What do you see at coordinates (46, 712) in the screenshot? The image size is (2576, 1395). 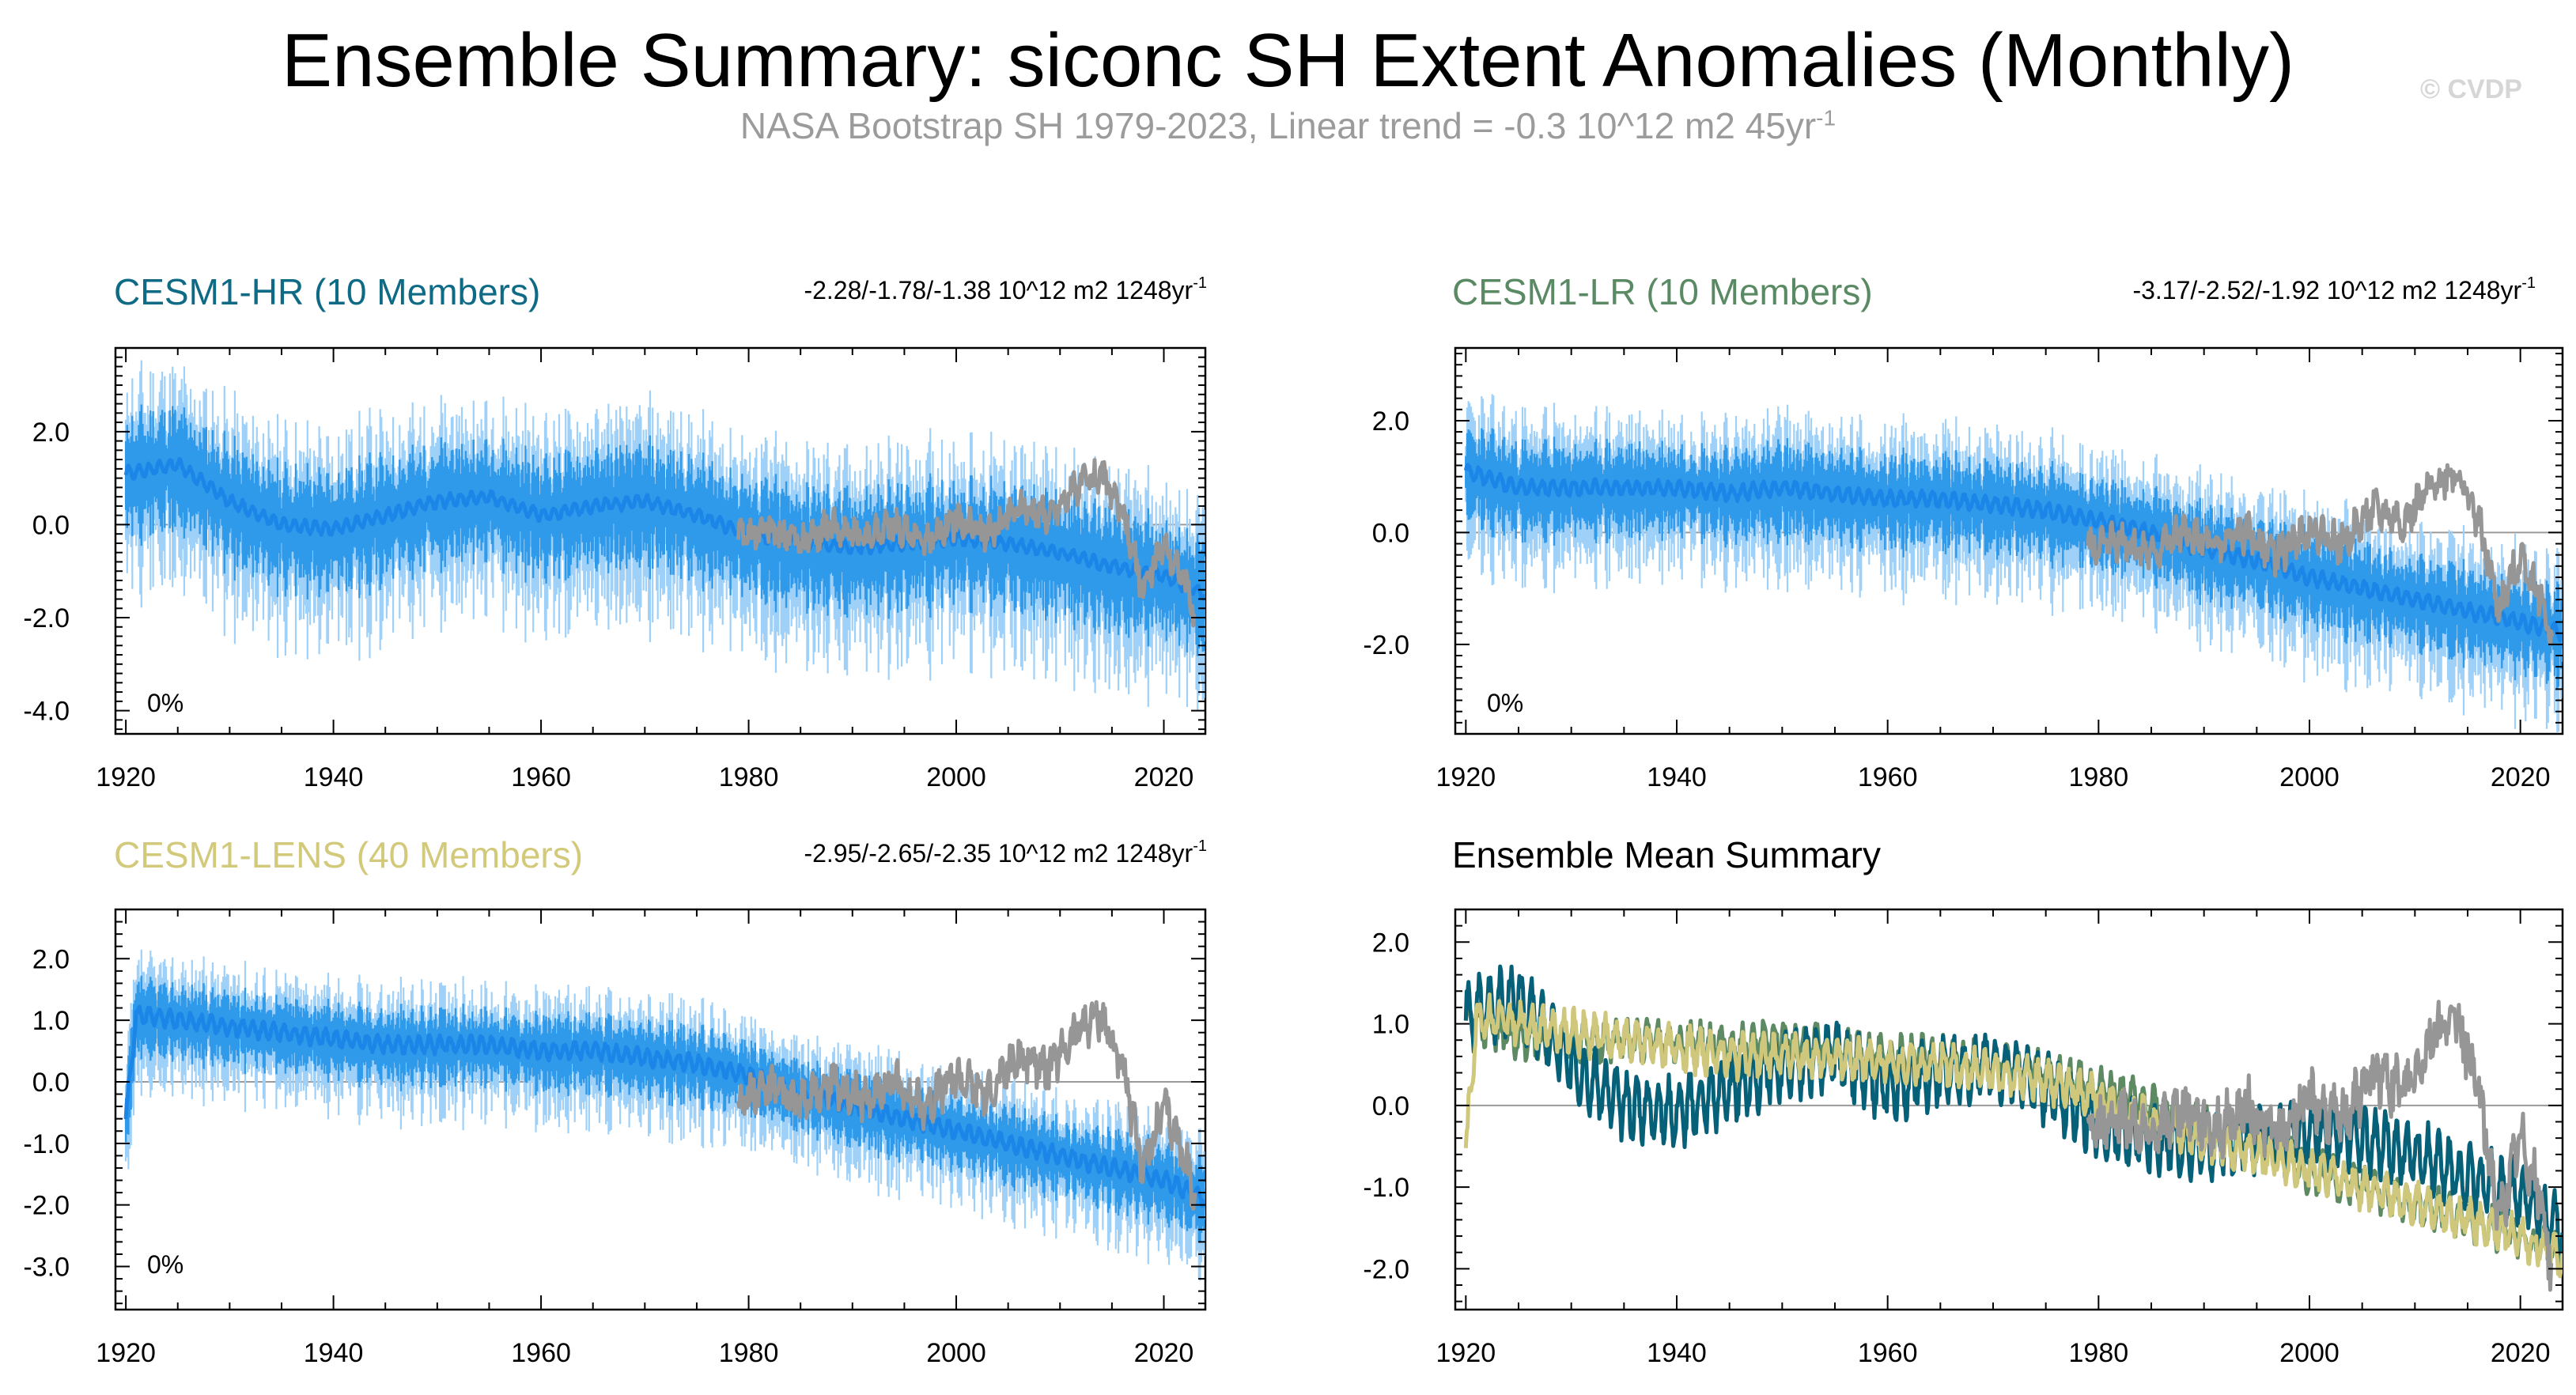 I see `y-tick-label: -4.0` at bounding box center [46, 712].